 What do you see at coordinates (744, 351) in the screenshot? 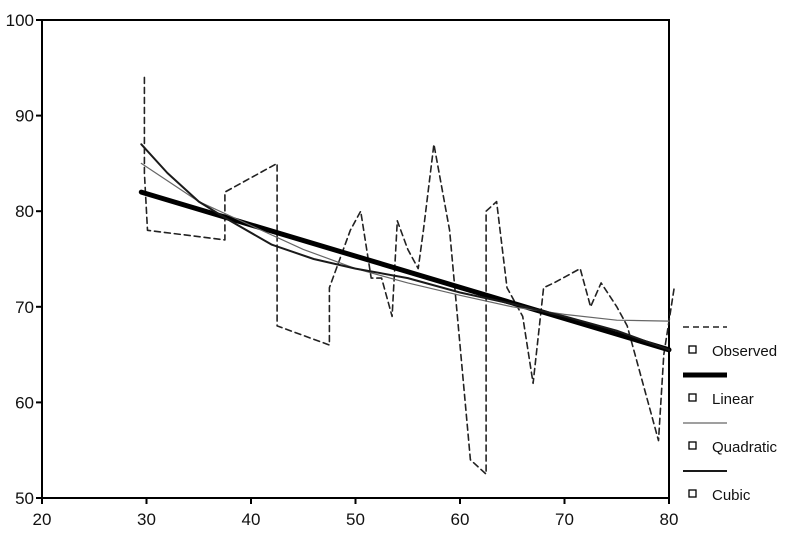
I see `legend-label-observed: Observed` at bounding box center [744, 351].